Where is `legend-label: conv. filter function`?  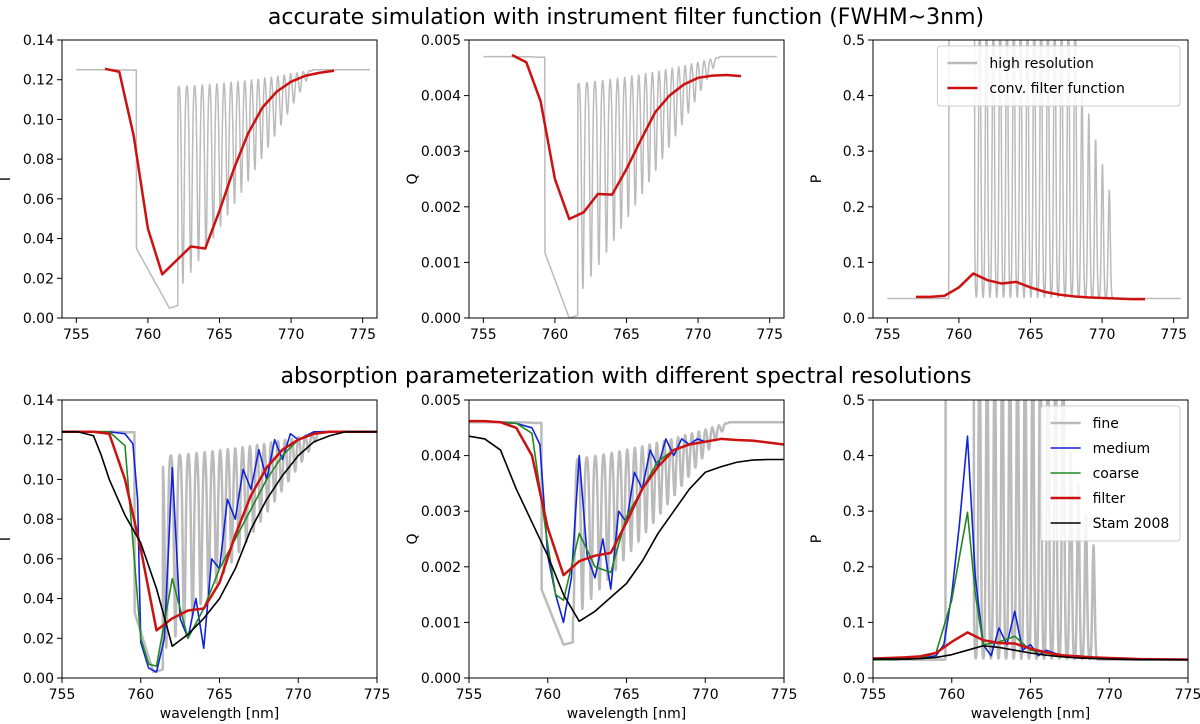
legend-label: conv. filter function is located at coordinates (1056, 89).